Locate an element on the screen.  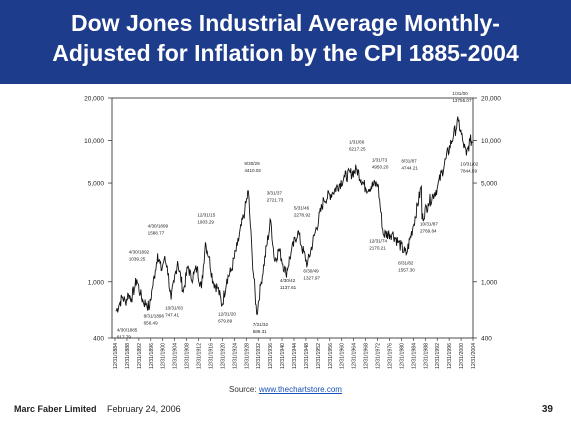
y-tick-label-right: 1,000 is located at coordinates (489, 282).